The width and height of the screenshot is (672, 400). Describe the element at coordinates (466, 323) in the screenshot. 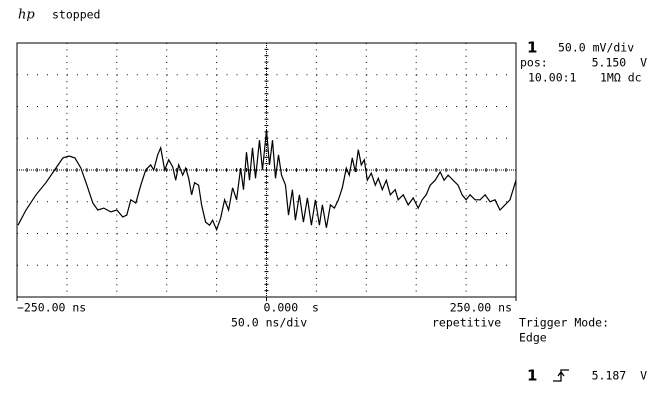

I see `acquisition-mode: repetitive` at that location.